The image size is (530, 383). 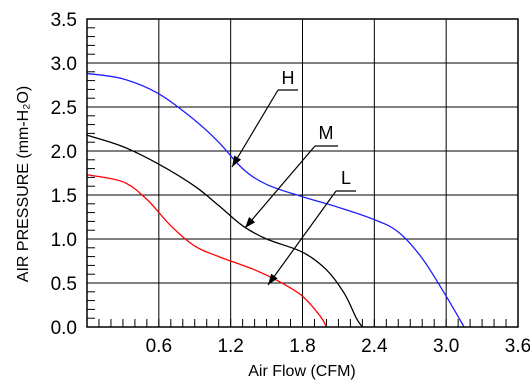 What do you see at coordinates (23, 184) in the screenshot?
I see `y-axis-label: AIR PRESSURE (mm-H₂O)` at bounding box center [23, 184].